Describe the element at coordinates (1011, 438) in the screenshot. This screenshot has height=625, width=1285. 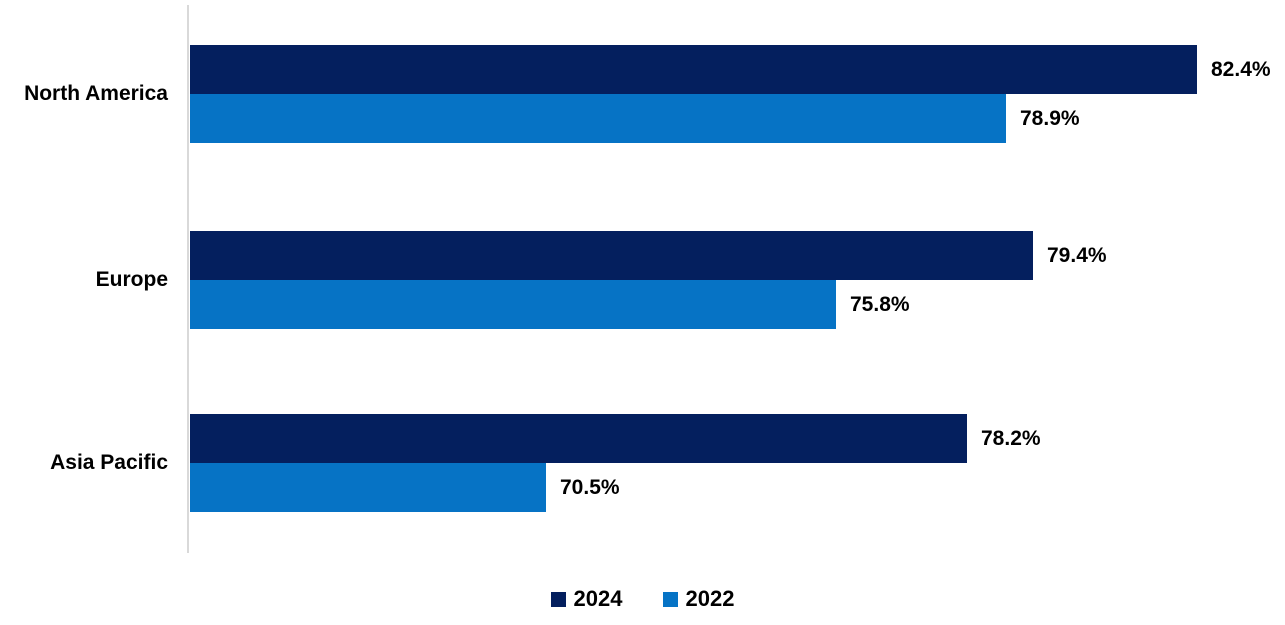
I see `value-label: 78.2%` at that location.